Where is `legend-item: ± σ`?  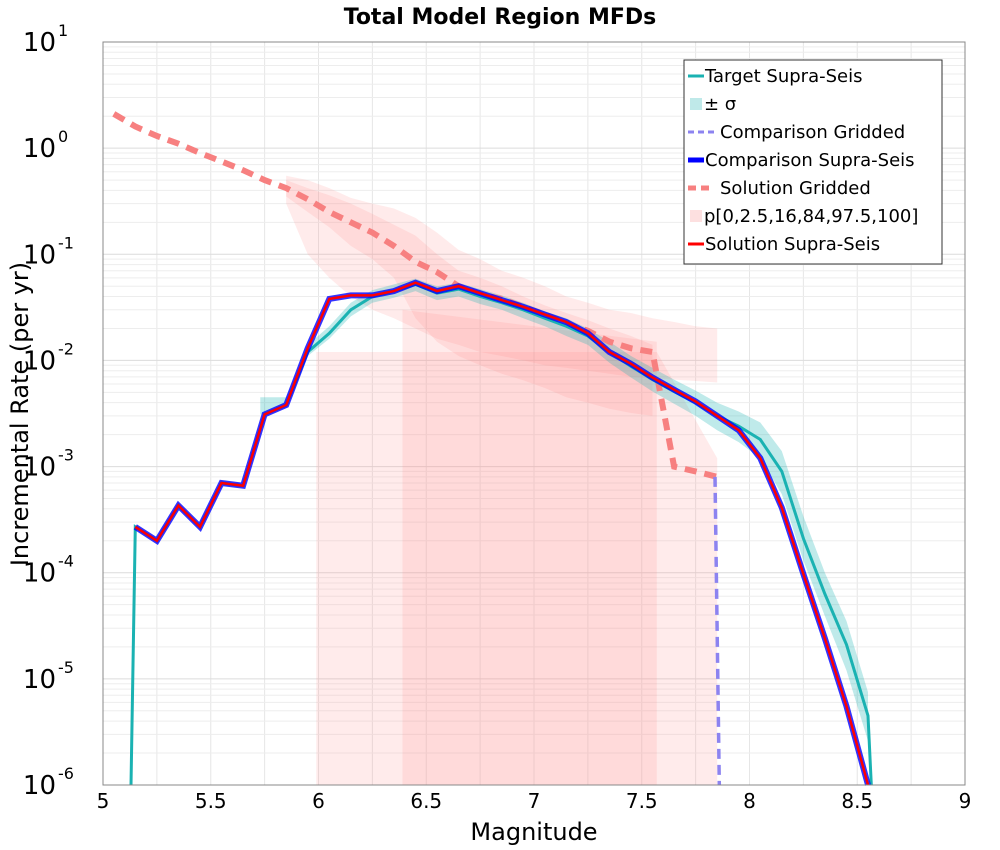
legend-item: ± σ is located at coordinates (713, 104).